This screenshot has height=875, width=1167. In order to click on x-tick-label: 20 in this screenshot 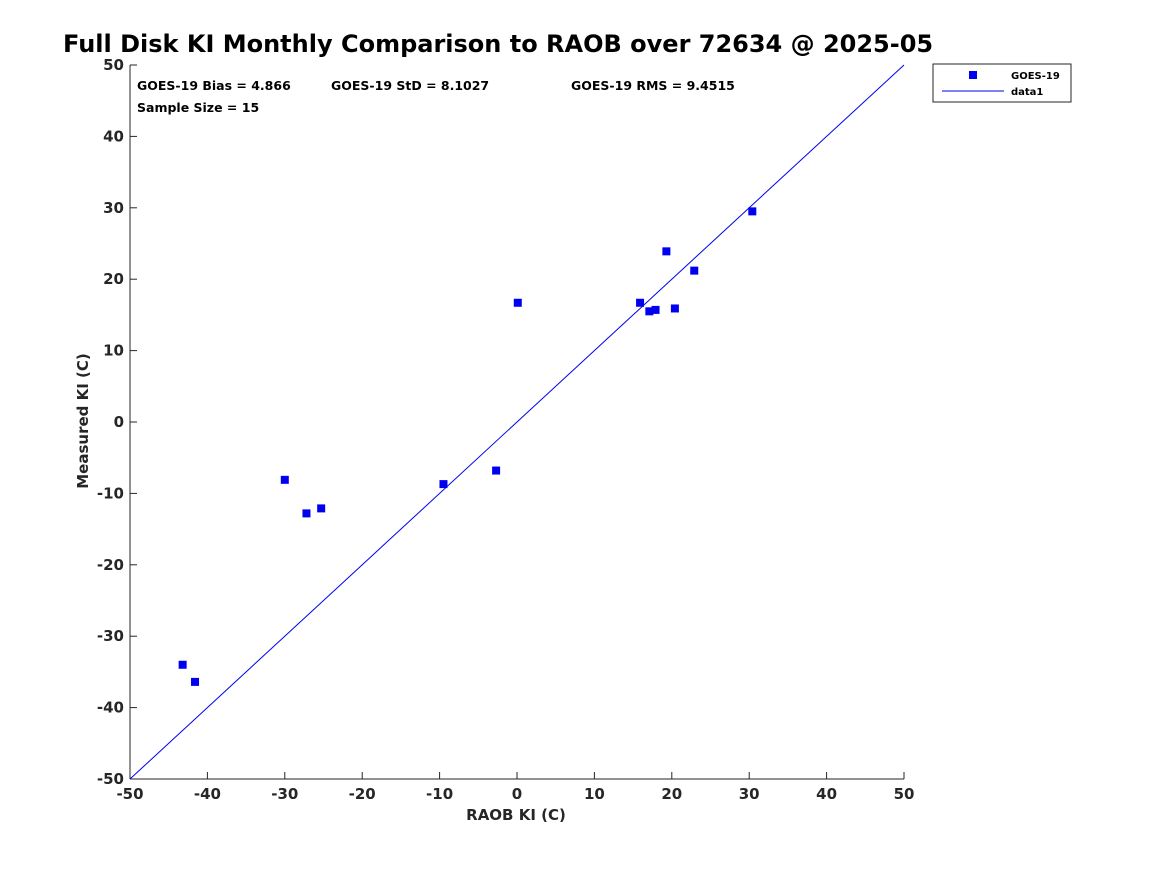, I will do `click(671, 794)`.